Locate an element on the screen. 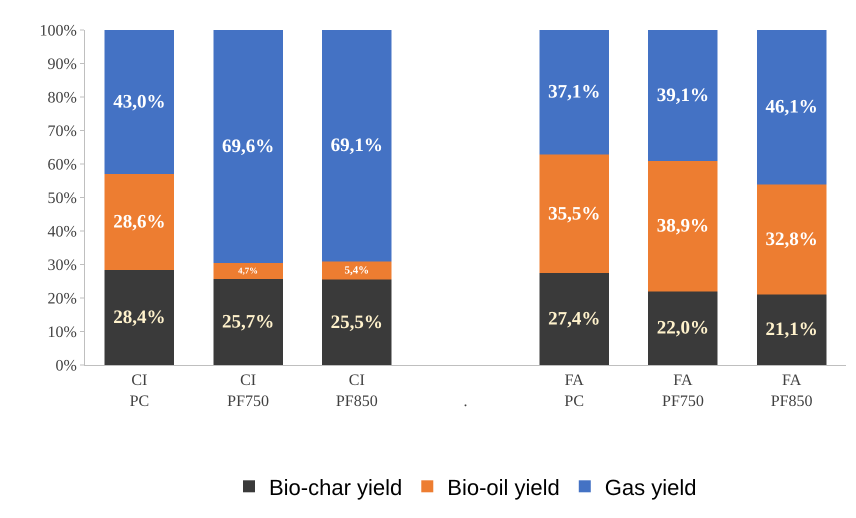 This screenshot has height=518, width=856. y-tick-label: 100% is located at coordinates (58, 31).